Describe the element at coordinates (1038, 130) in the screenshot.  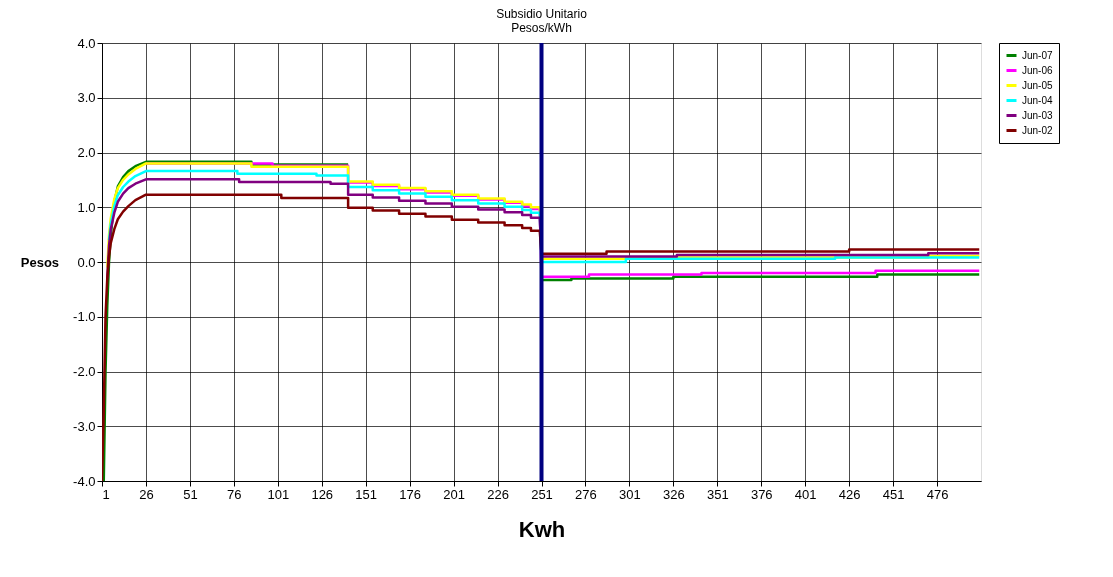
I see `legend-label: Jun-02` at that location.